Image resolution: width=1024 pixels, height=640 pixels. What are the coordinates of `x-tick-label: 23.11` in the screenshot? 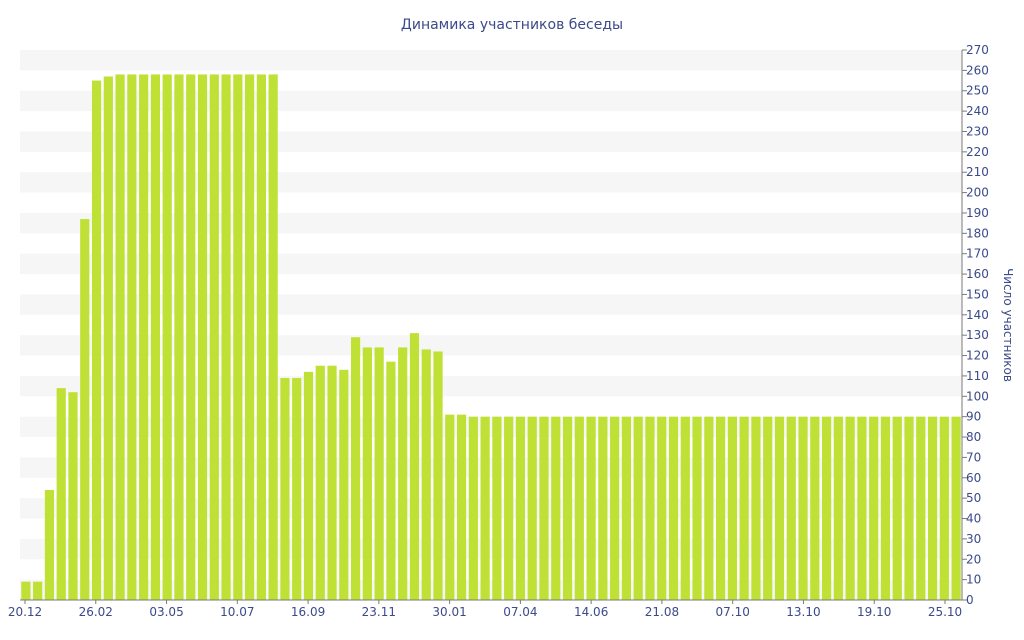 It's located at (379, 612).